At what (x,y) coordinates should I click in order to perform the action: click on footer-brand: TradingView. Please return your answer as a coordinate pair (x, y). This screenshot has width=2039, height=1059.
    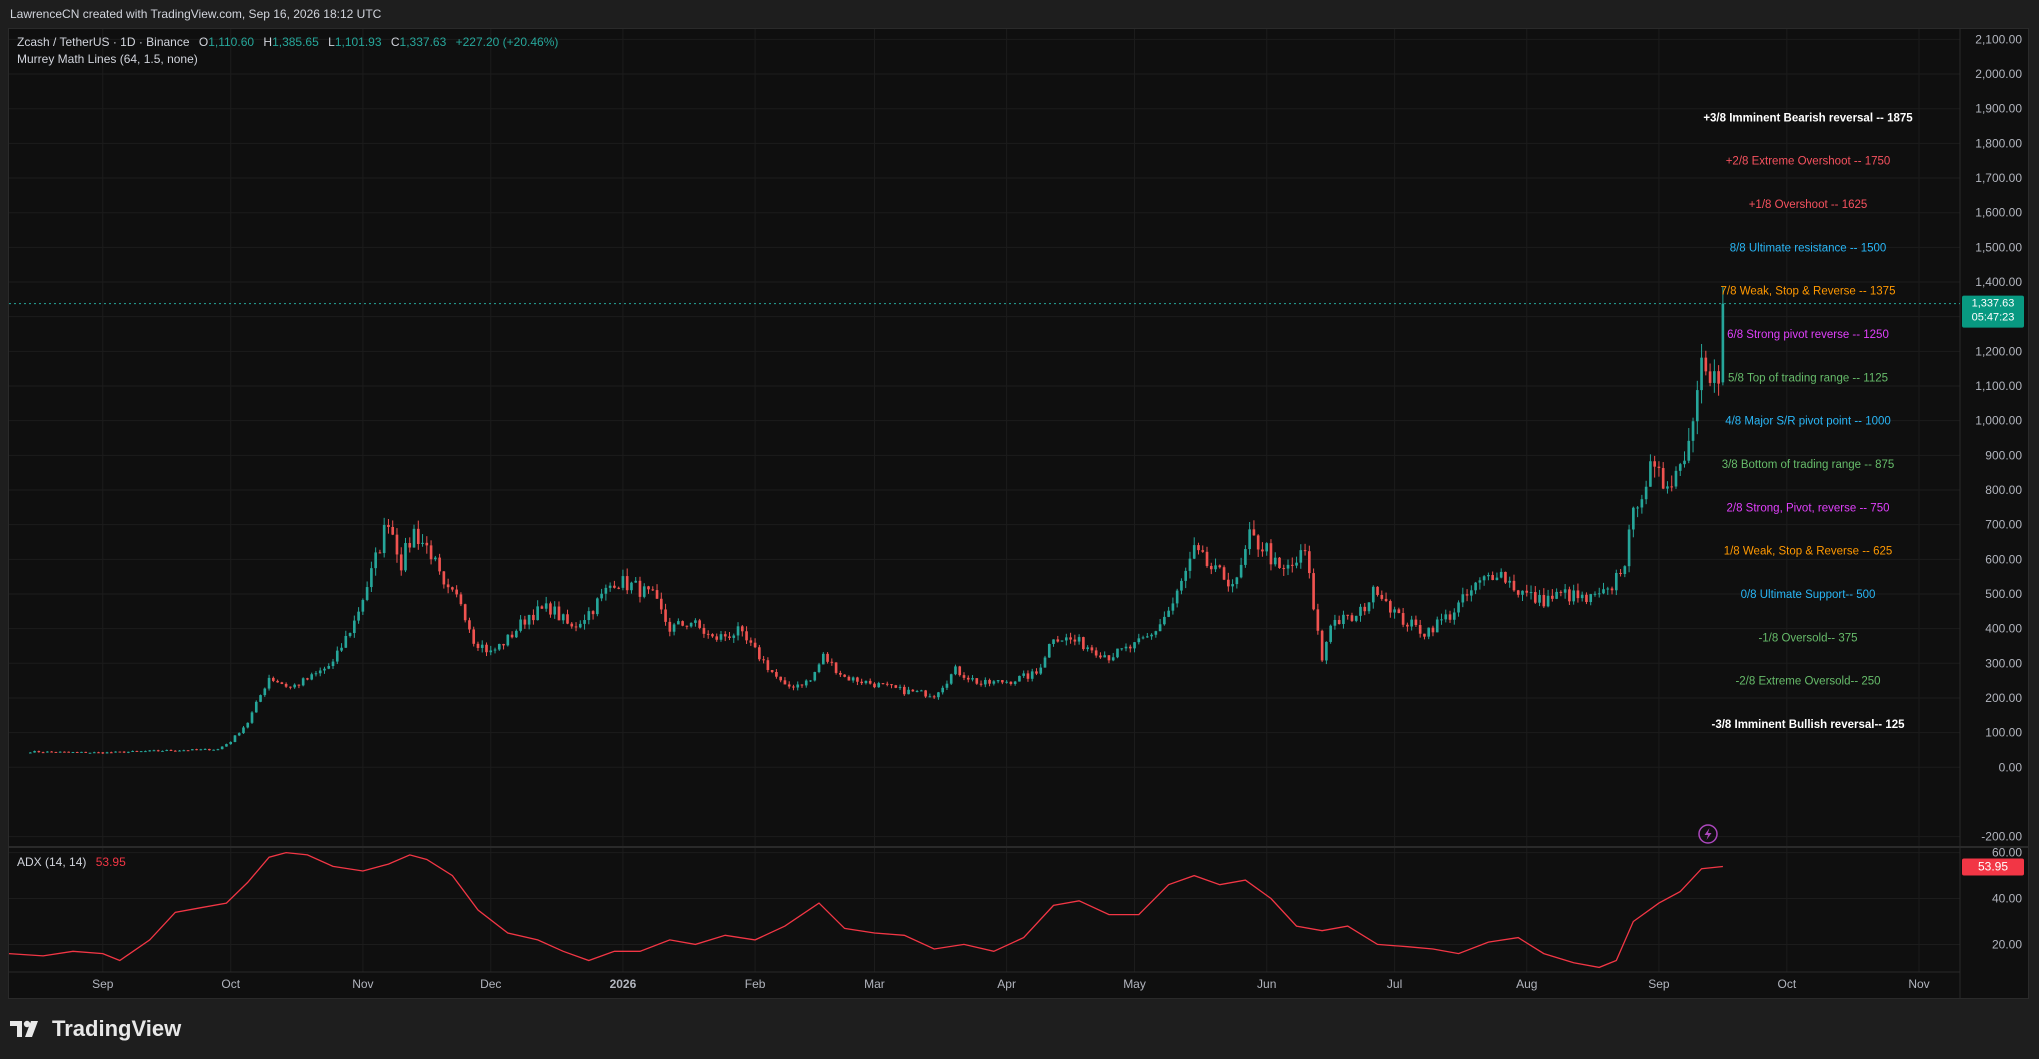
    Looking at the image, I should click on (116, 1029).